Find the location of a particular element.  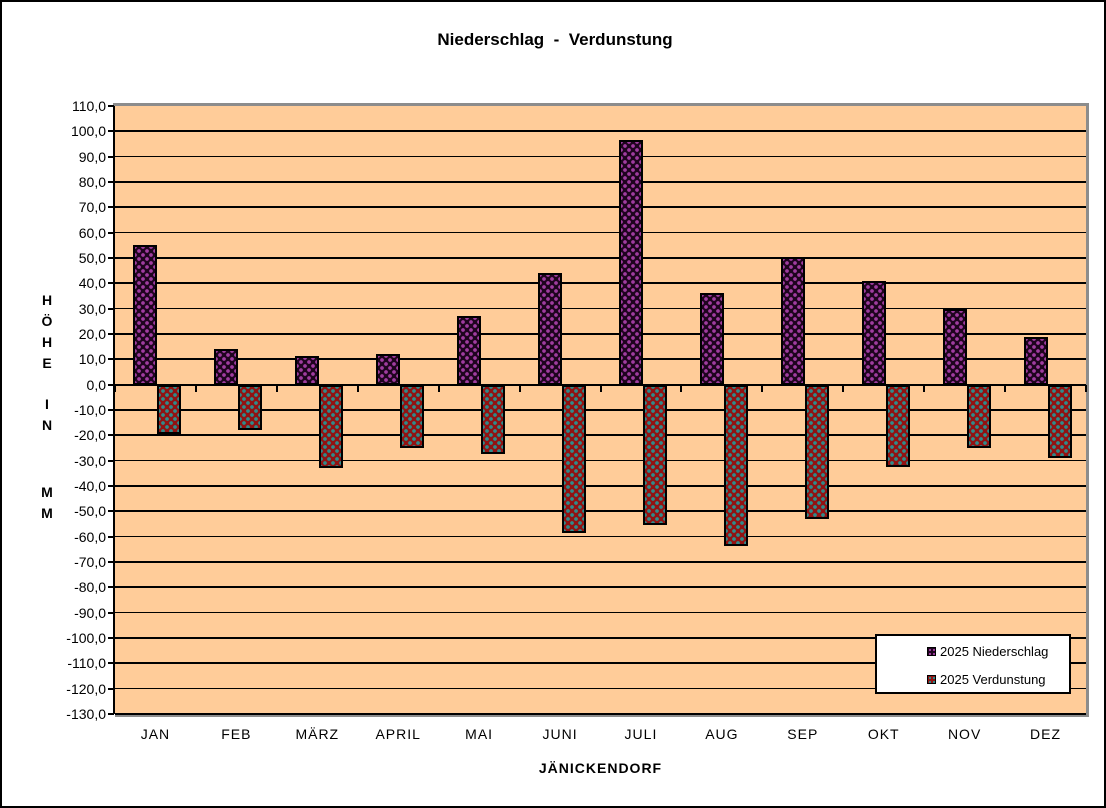

y-tick-label: -40,0 is located at coordinates (90, 486).